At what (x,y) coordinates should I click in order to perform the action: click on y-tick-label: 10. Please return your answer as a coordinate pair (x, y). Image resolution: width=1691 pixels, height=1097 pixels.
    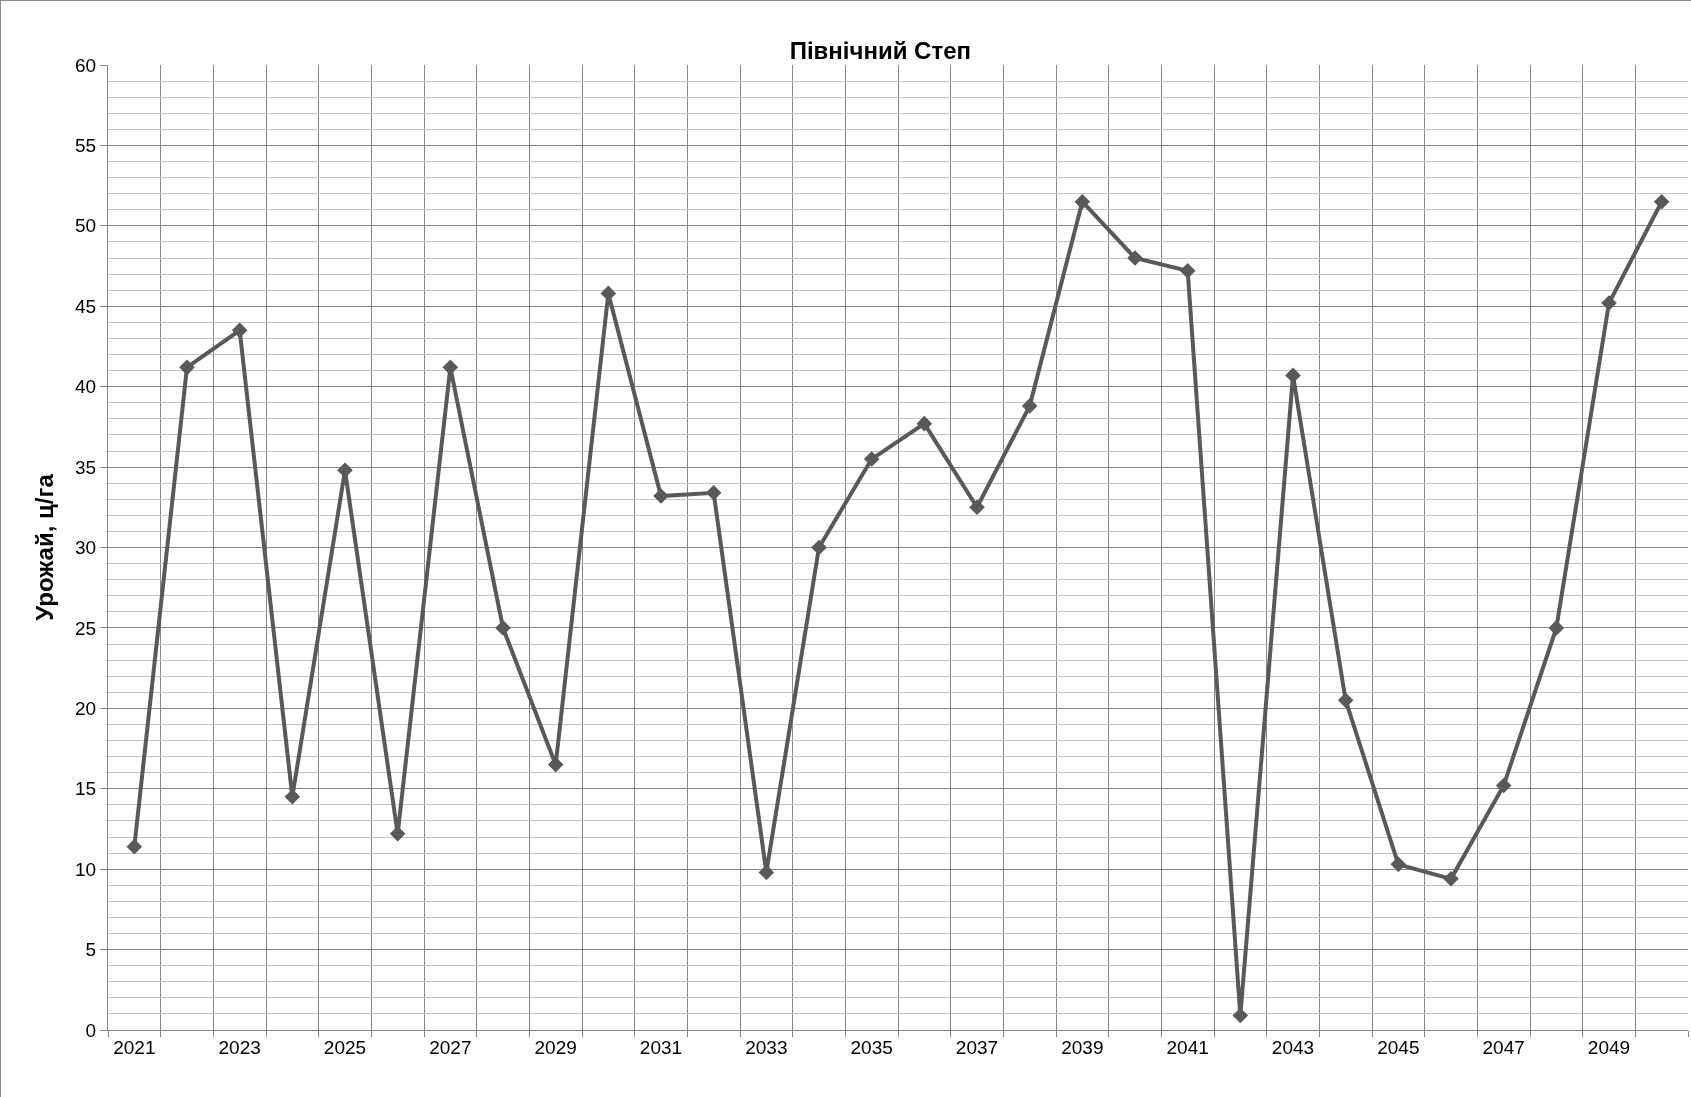
    Looking at the image, I should click on (86, 869).